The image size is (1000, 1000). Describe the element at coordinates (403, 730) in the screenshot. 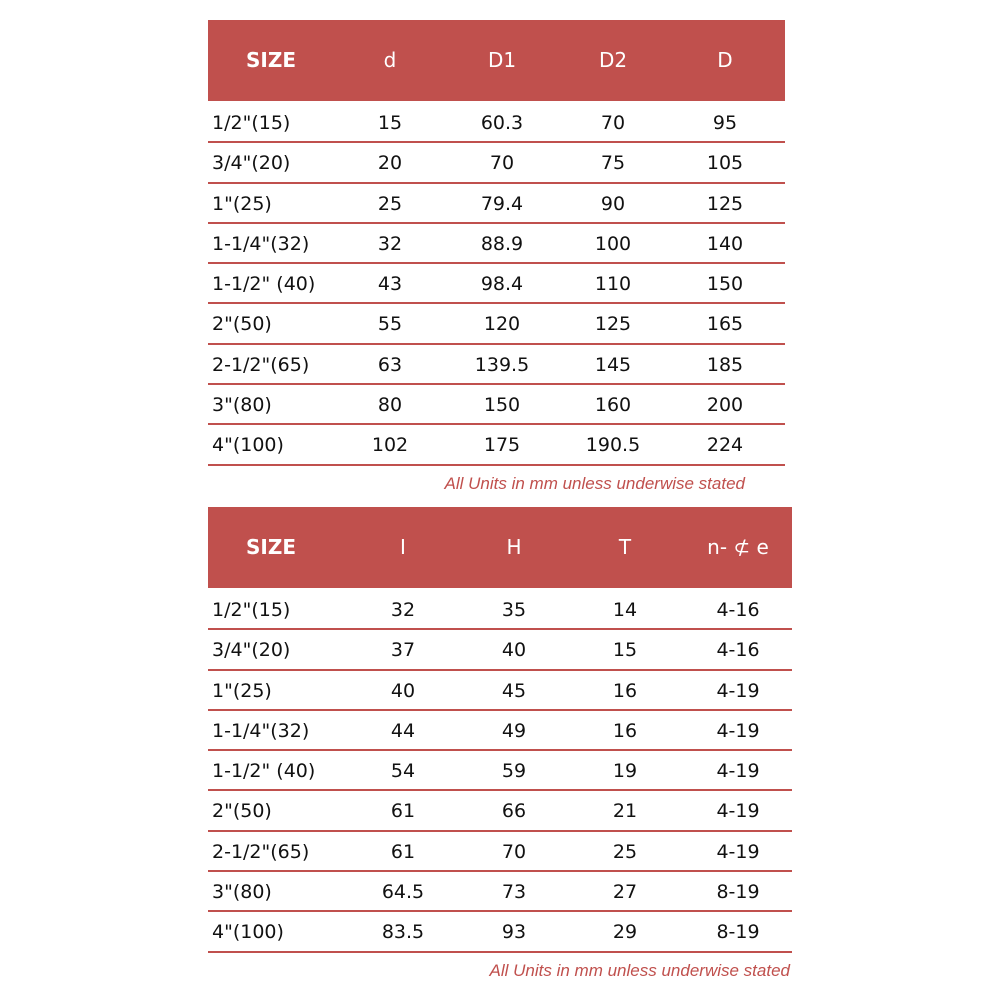

I see `table-cell: 44` at that location.